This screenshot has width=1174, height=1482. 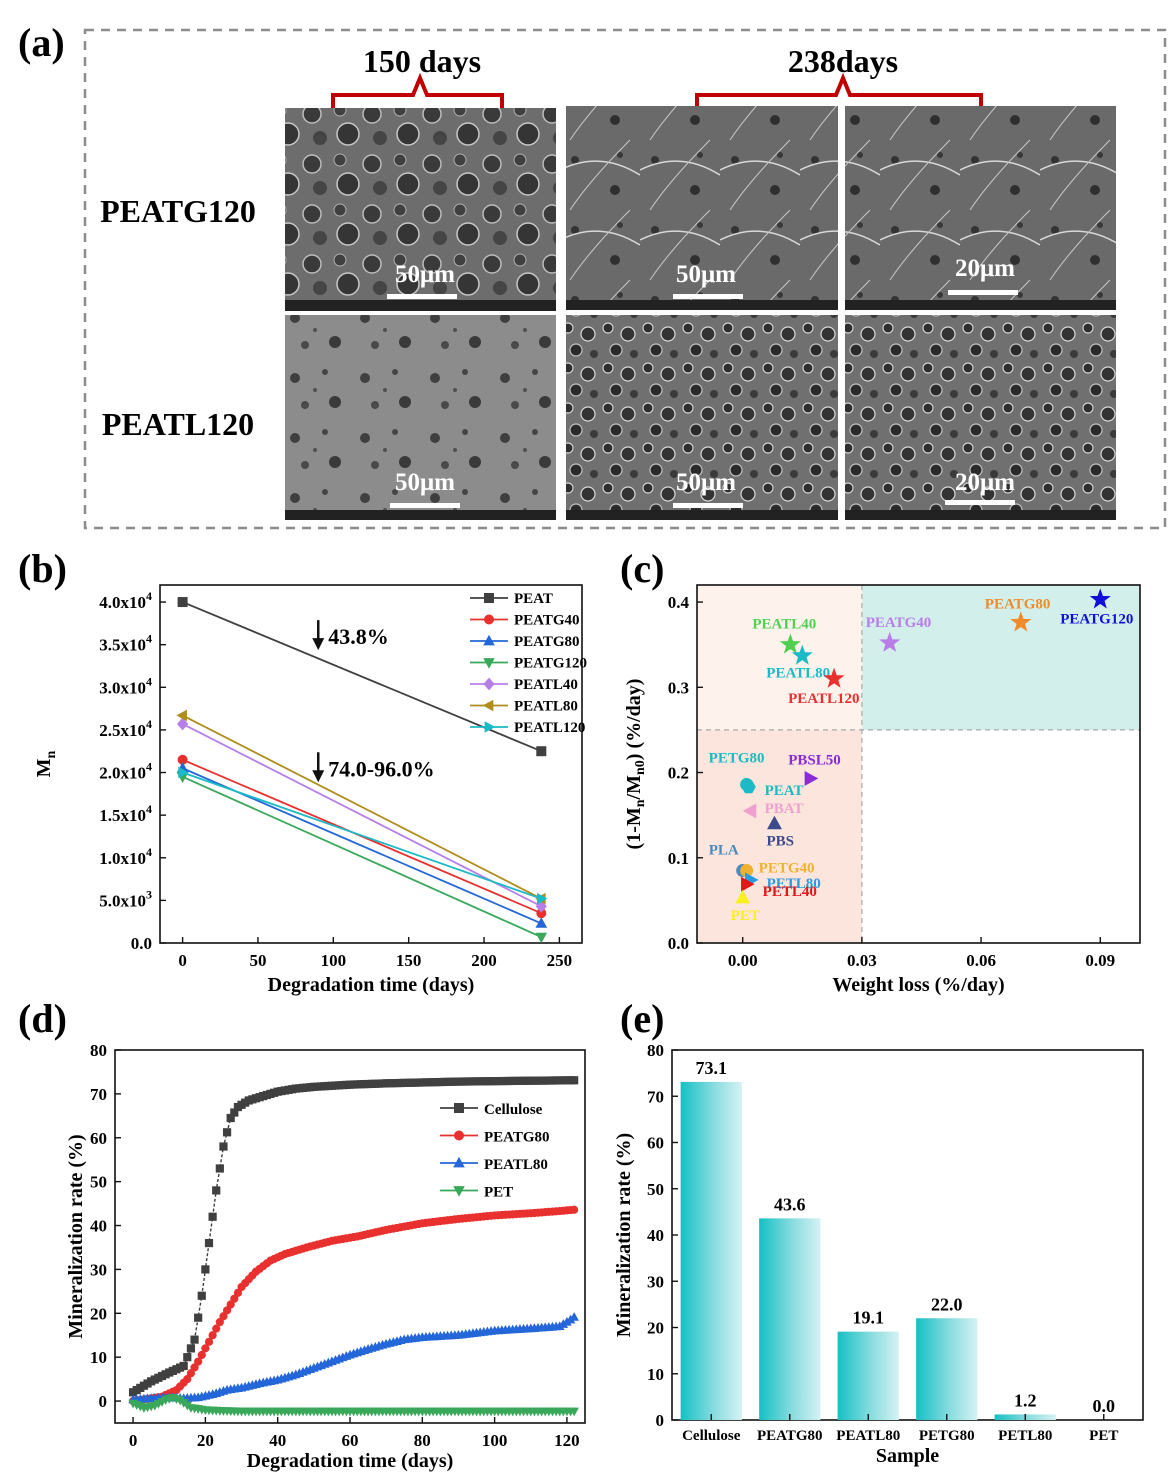 What do you see at coordinates (42, 1018) in the screenshot?
I see `panel-label: (d)` at bounding box center [42, 1018].